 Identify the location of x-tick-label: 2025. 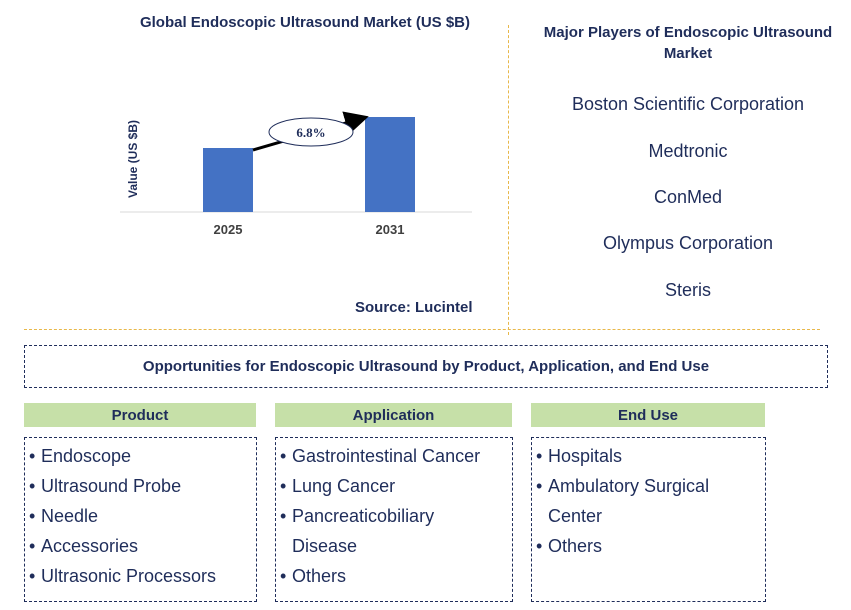
(228, 229).